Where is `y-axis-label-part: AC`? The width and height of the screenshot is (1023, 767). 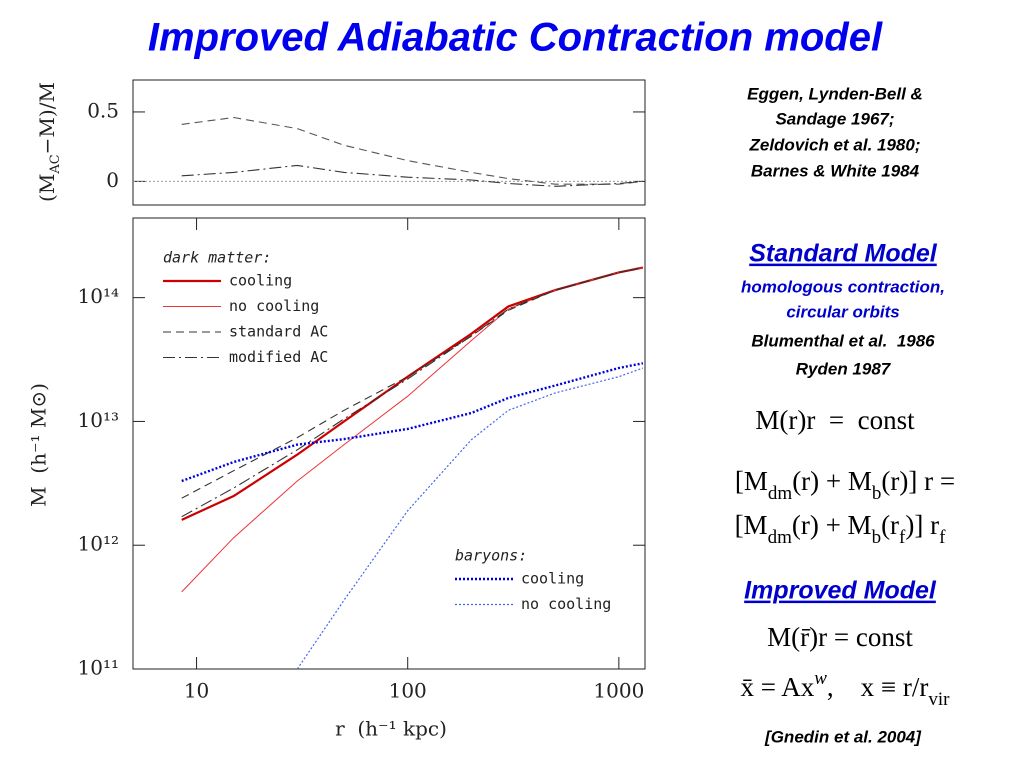
y-axis-label-part: AC is located at coordinates (55, 164).